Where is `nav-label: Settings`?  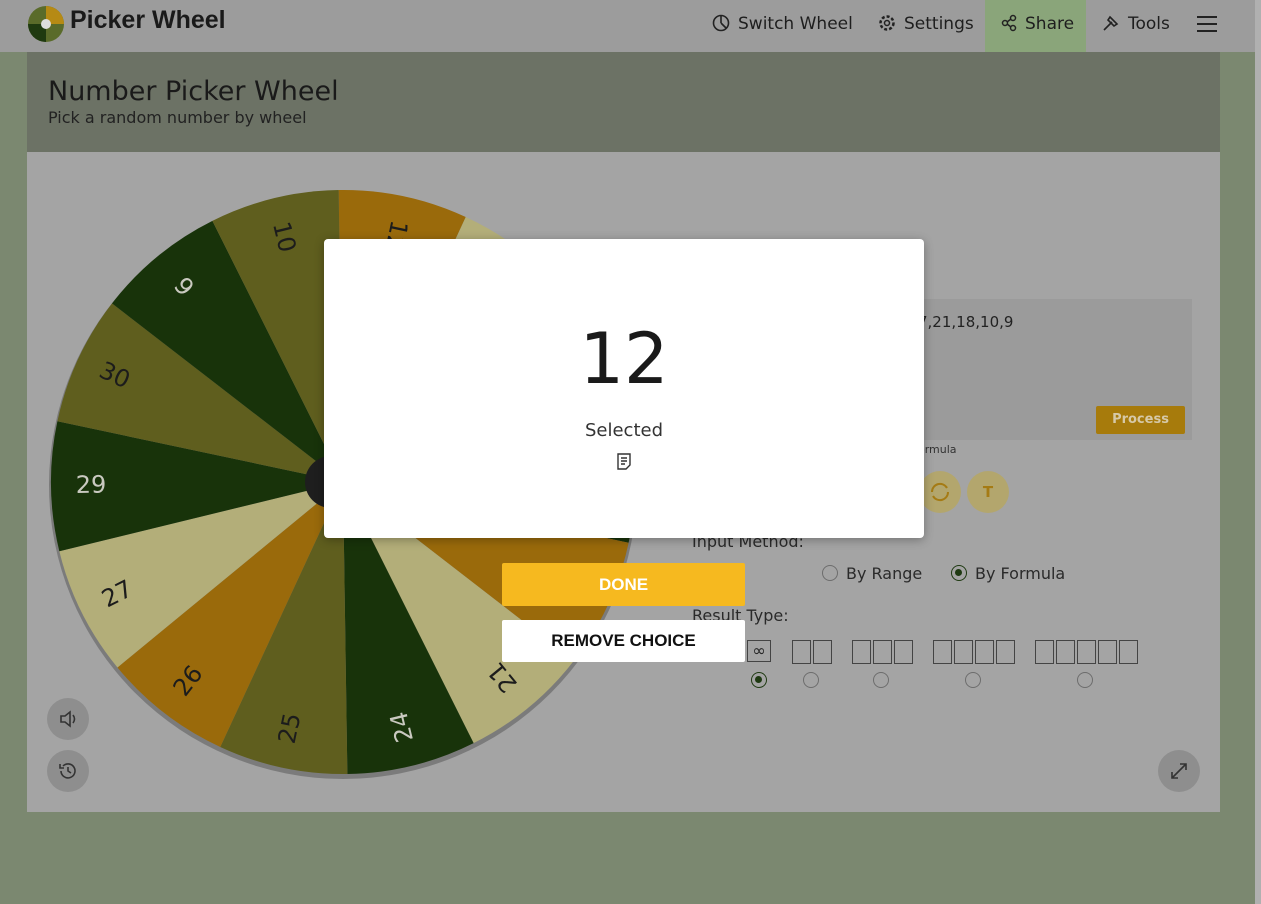 nav-label: Settings is located at coordinates (939, 24).